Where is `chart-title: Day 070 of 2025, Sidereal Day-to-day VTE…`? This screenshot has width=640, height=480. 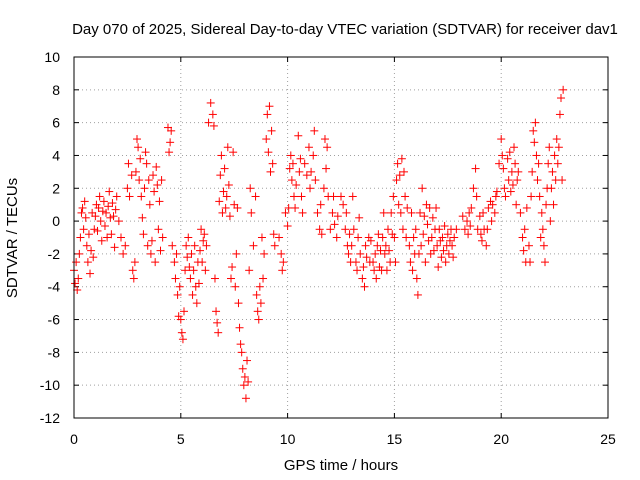
chart-title: Day 070 of 2025, Sidereal Day-to-day VTE… is located at coordinates (345, 29).